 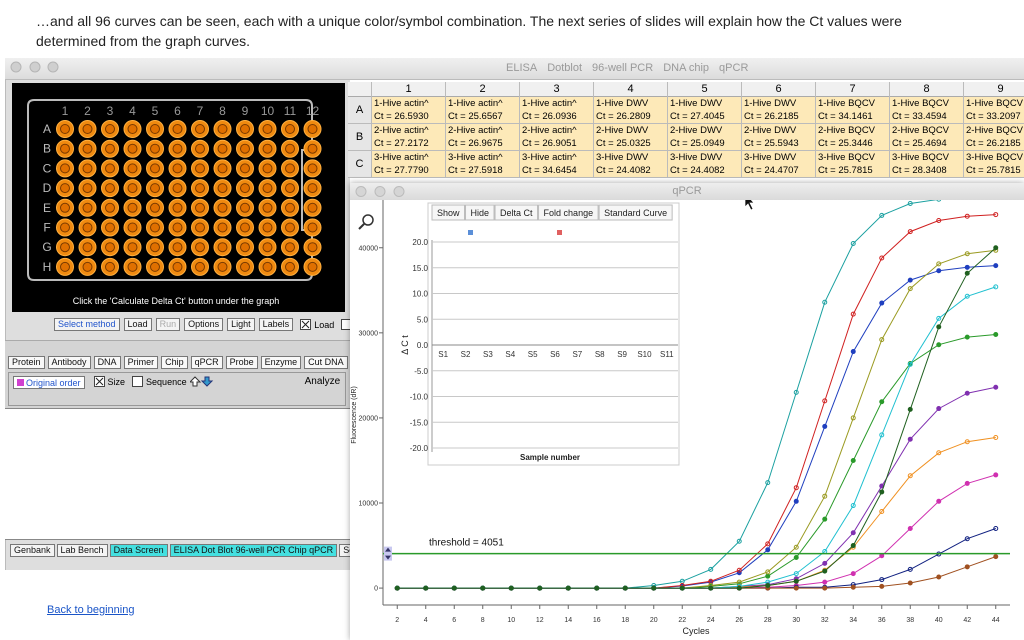 What do you see at coordinates (369, 333) in the screenshot?
I see `y-tick-label: 30000` at bounding box center [369, 333].